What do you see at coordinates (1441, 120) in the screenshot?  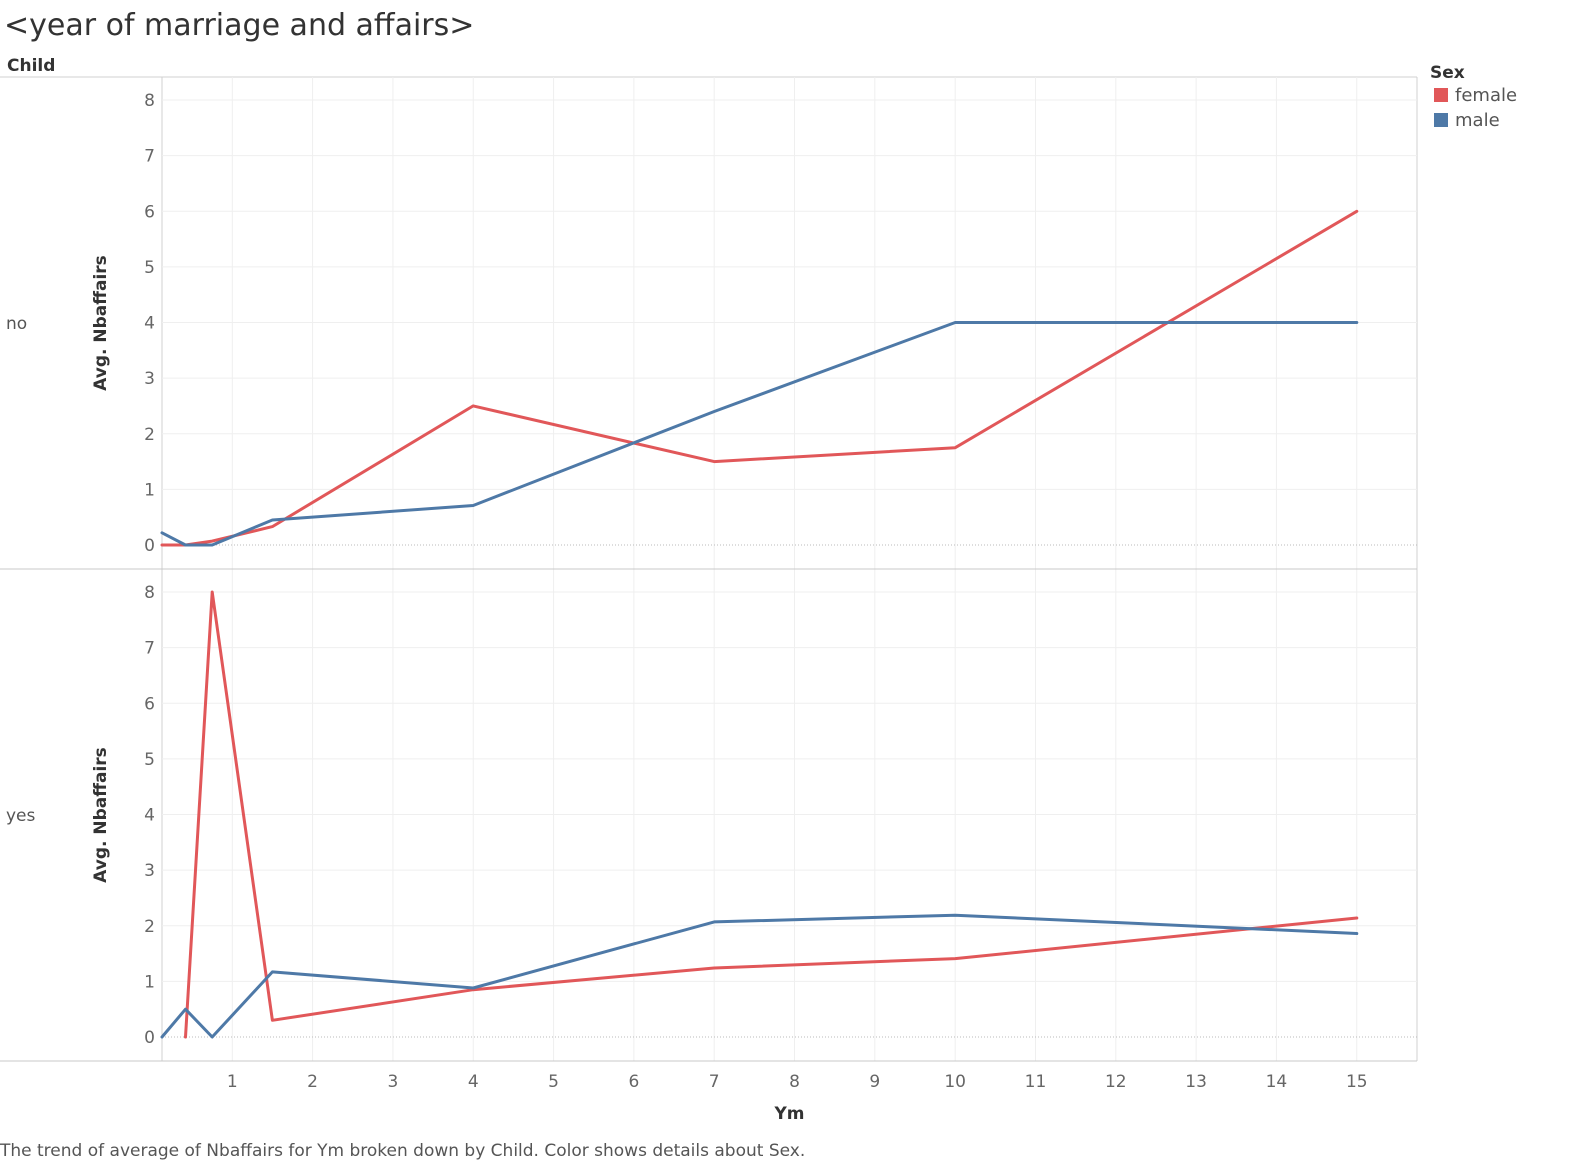 I see `legend-swatch-male` at bounding box center [1441, 120].